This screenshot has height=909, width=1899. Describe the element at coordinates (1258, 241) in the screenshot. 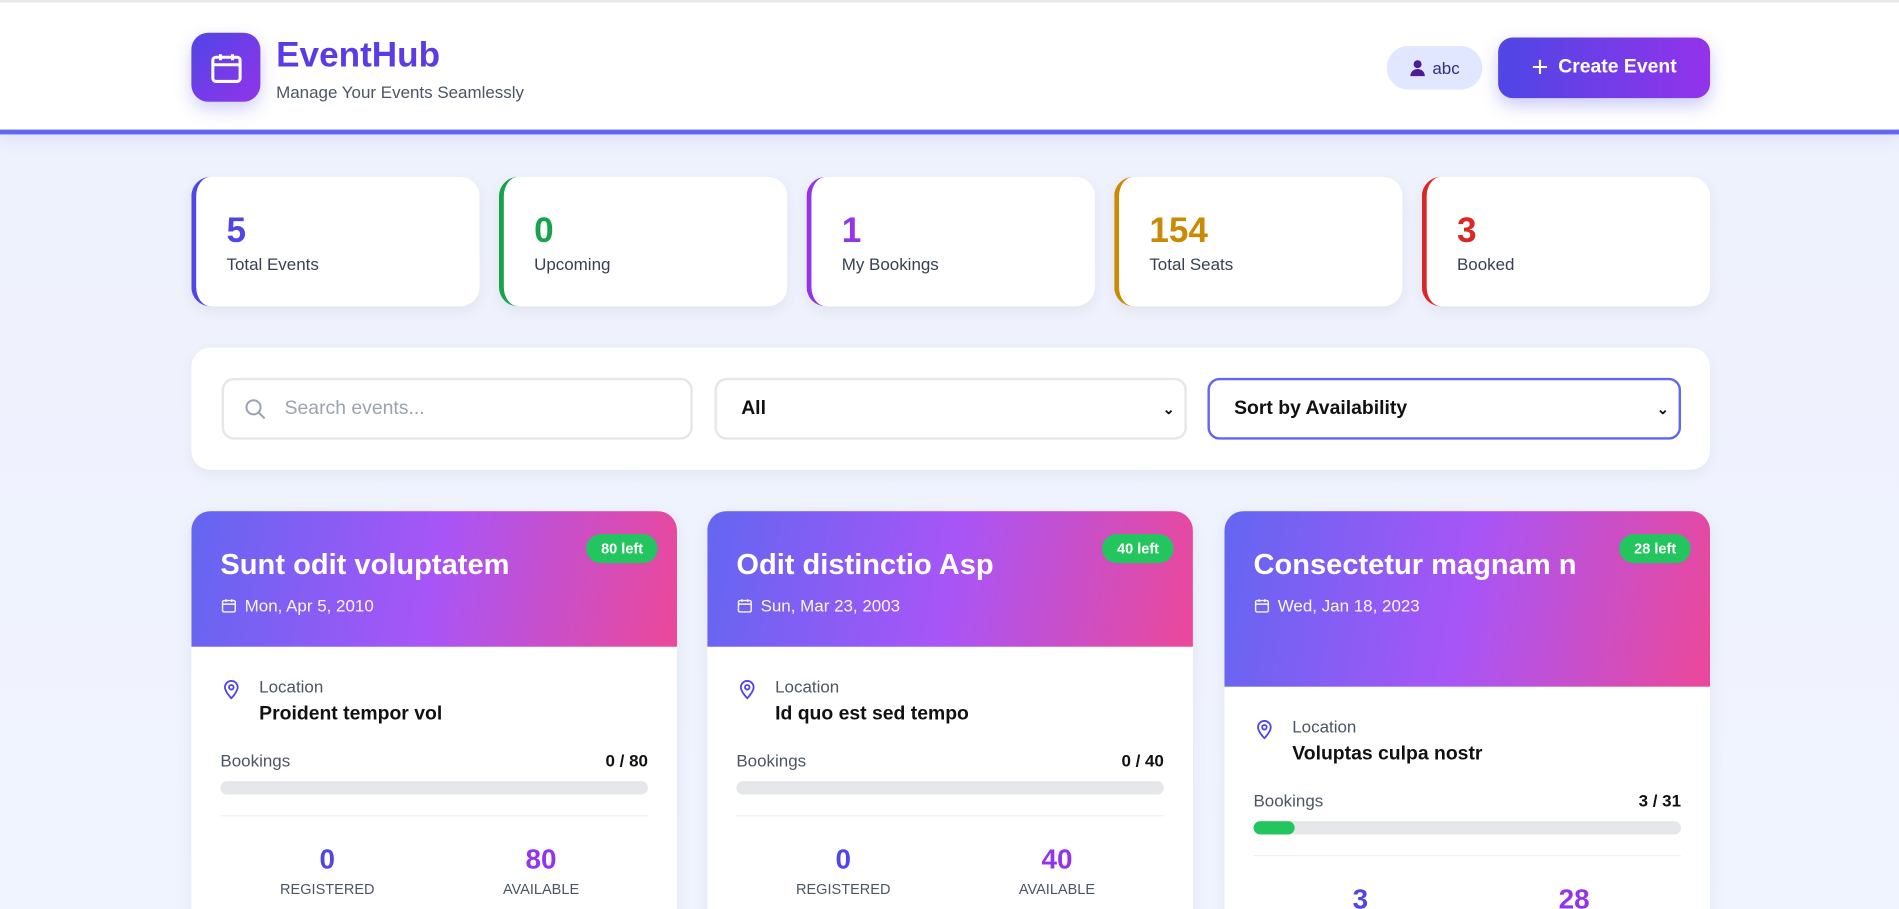

I see `stat-card: 154 Total Seats` at that location.